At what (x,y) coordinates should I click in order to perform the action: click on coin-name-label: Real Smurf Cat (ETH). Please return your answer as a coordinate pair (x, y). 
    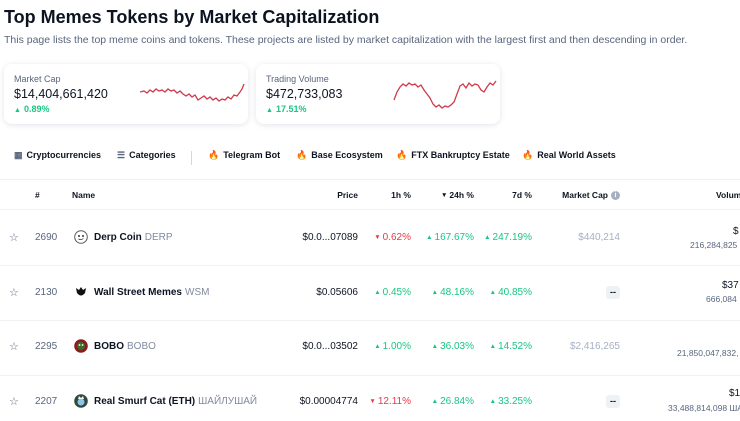
    Looking at the image, I should click on (145, 401).